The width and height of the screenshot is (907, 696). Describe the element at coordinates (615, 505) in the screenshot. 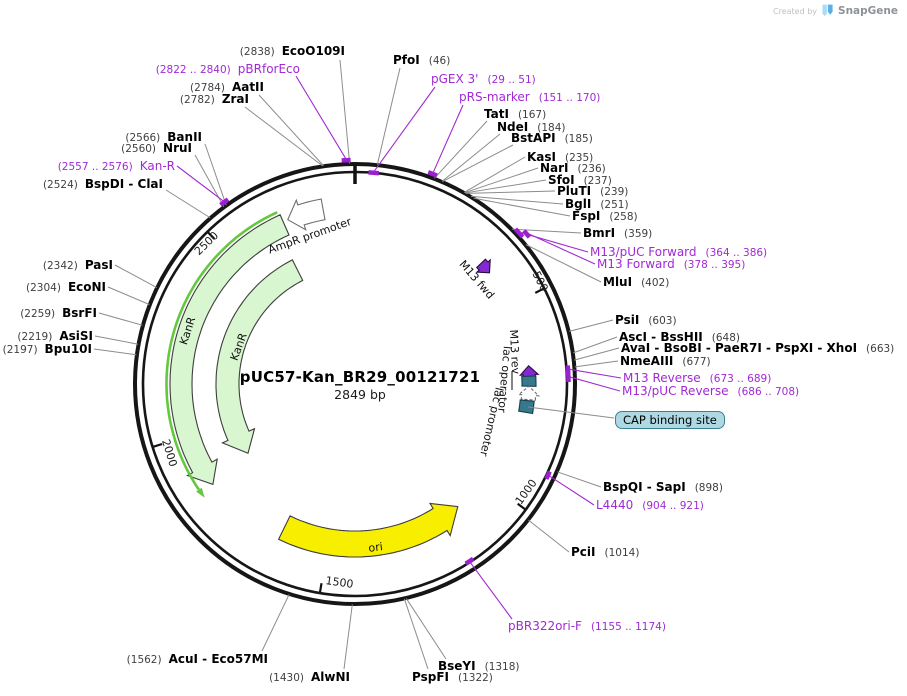

I see `site-name: L4440` at that location.